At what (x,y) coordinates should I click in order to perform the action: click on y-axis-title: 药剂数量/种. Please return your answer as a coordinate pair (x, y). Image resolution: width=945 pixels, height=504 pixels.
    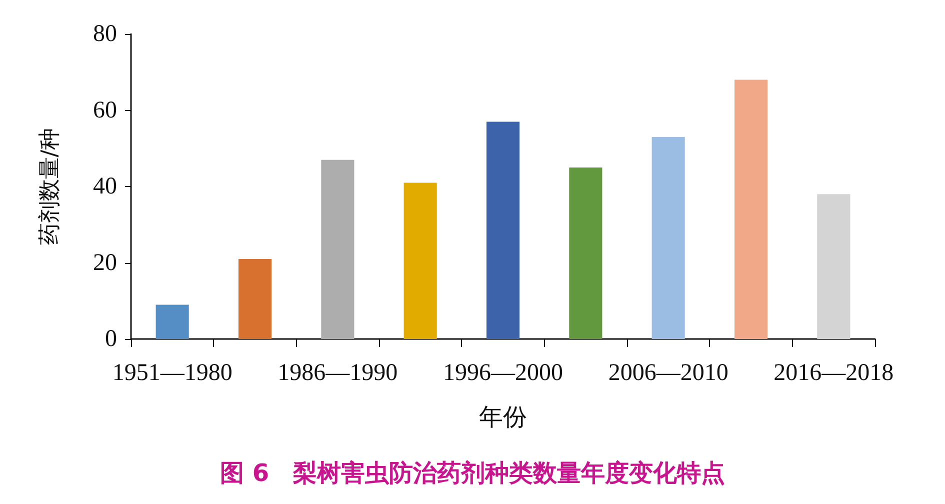
    Looking at the image, I should click on (50, 187).